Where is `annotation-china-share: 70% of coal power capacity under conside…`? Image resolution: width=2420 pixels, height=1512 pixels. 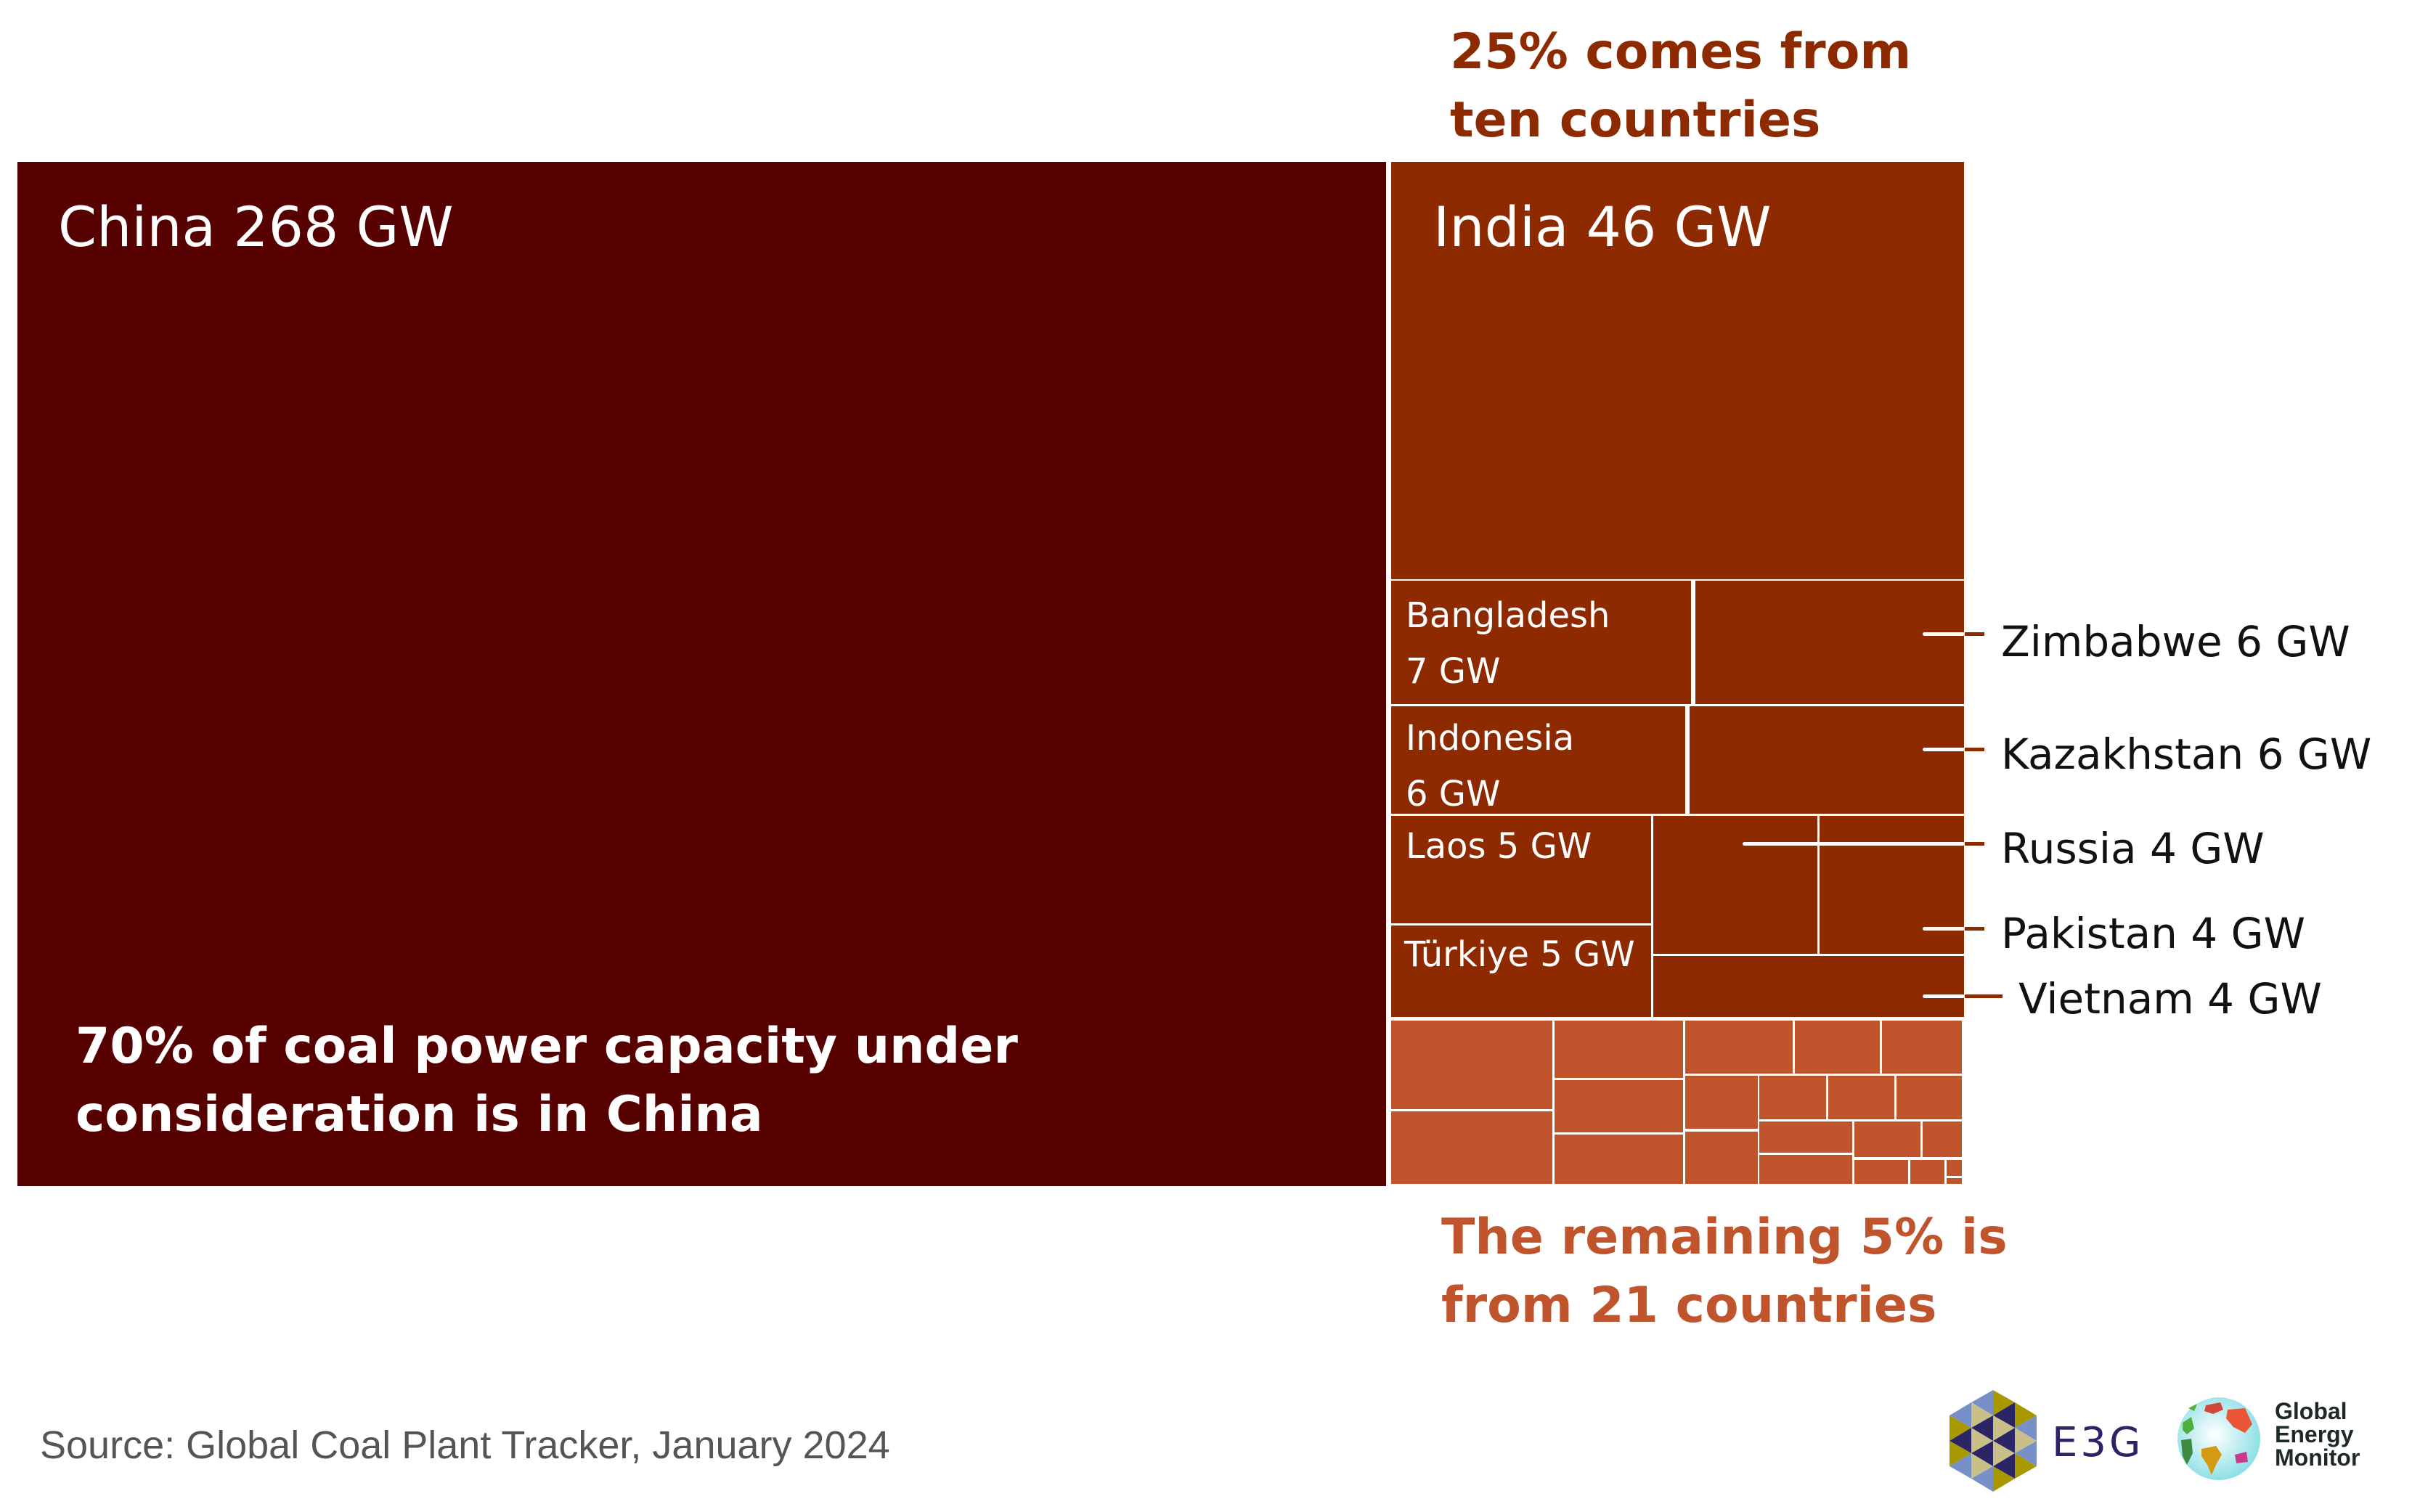
annotation-china-share: 70% of coal power capacity under conside… is located at coordinates (547, 1080).